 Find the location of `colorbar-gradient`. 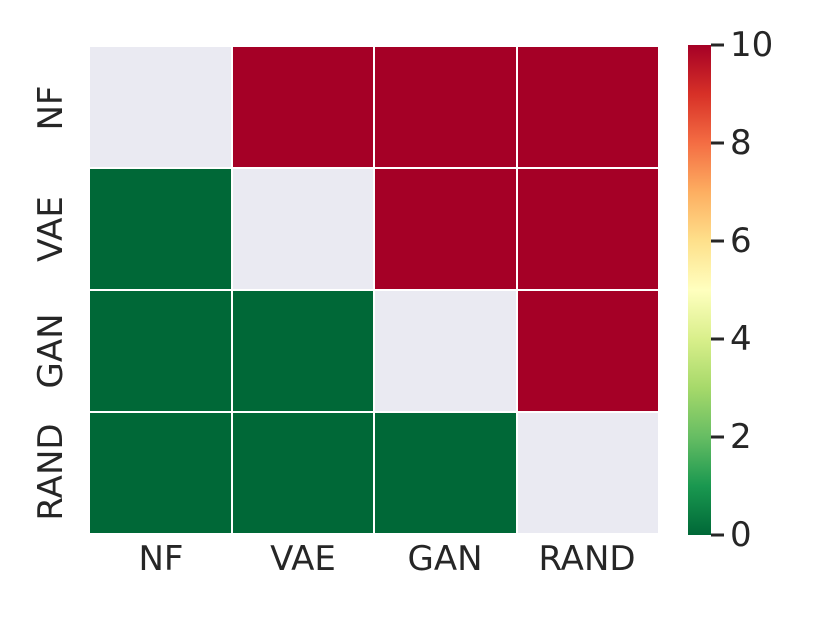

colorbar-gradient is located at coordinates (699, 290).